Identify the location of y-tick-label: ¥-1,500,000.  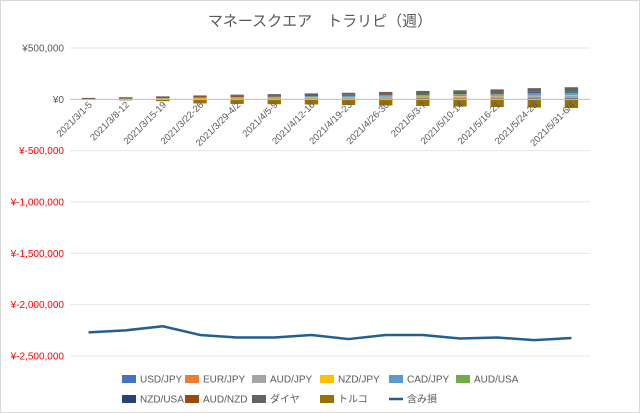
(37, 254).